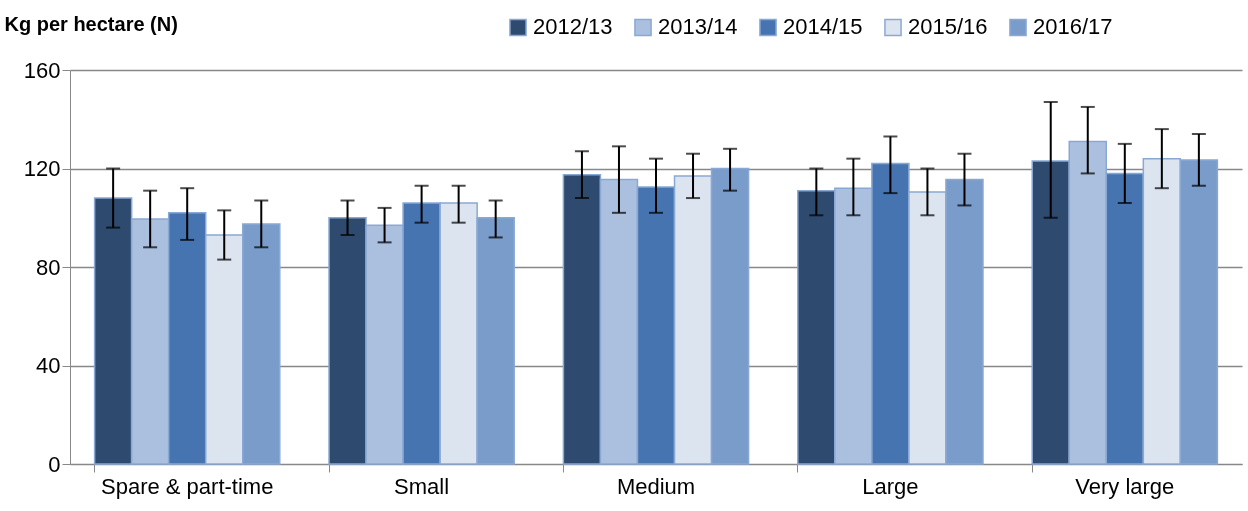 Image resolution: width=1248 pixels, height=511 pixels. I want to click on x-tick-label: Large, so click(890, 486).